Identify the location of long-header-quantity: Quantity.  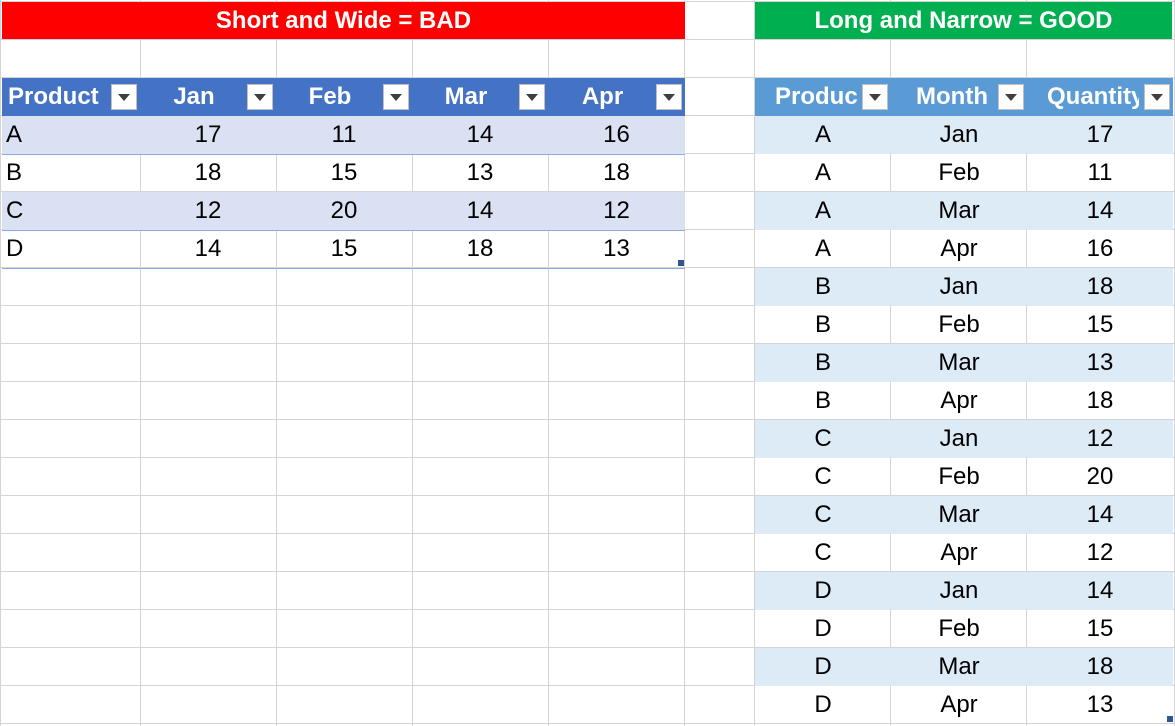
(1100, 97).